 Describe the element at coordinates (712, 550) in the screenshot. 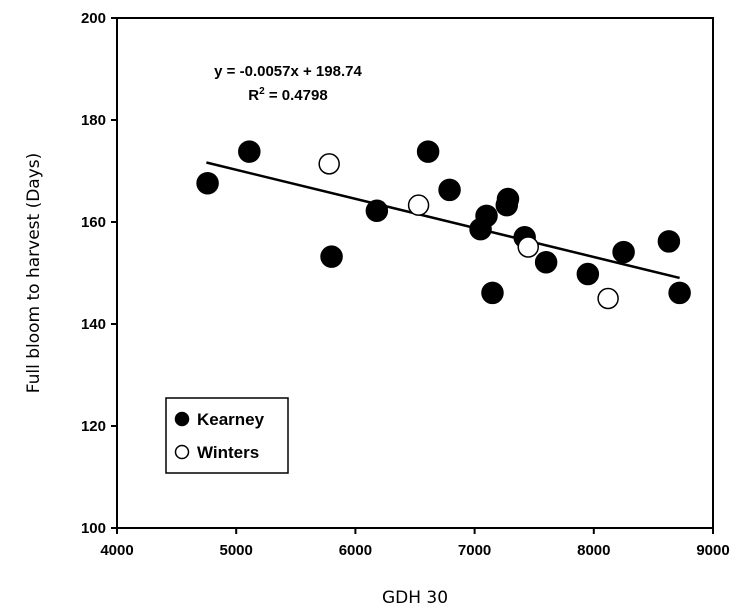

I see `x-tick-label: 9000` at that location.